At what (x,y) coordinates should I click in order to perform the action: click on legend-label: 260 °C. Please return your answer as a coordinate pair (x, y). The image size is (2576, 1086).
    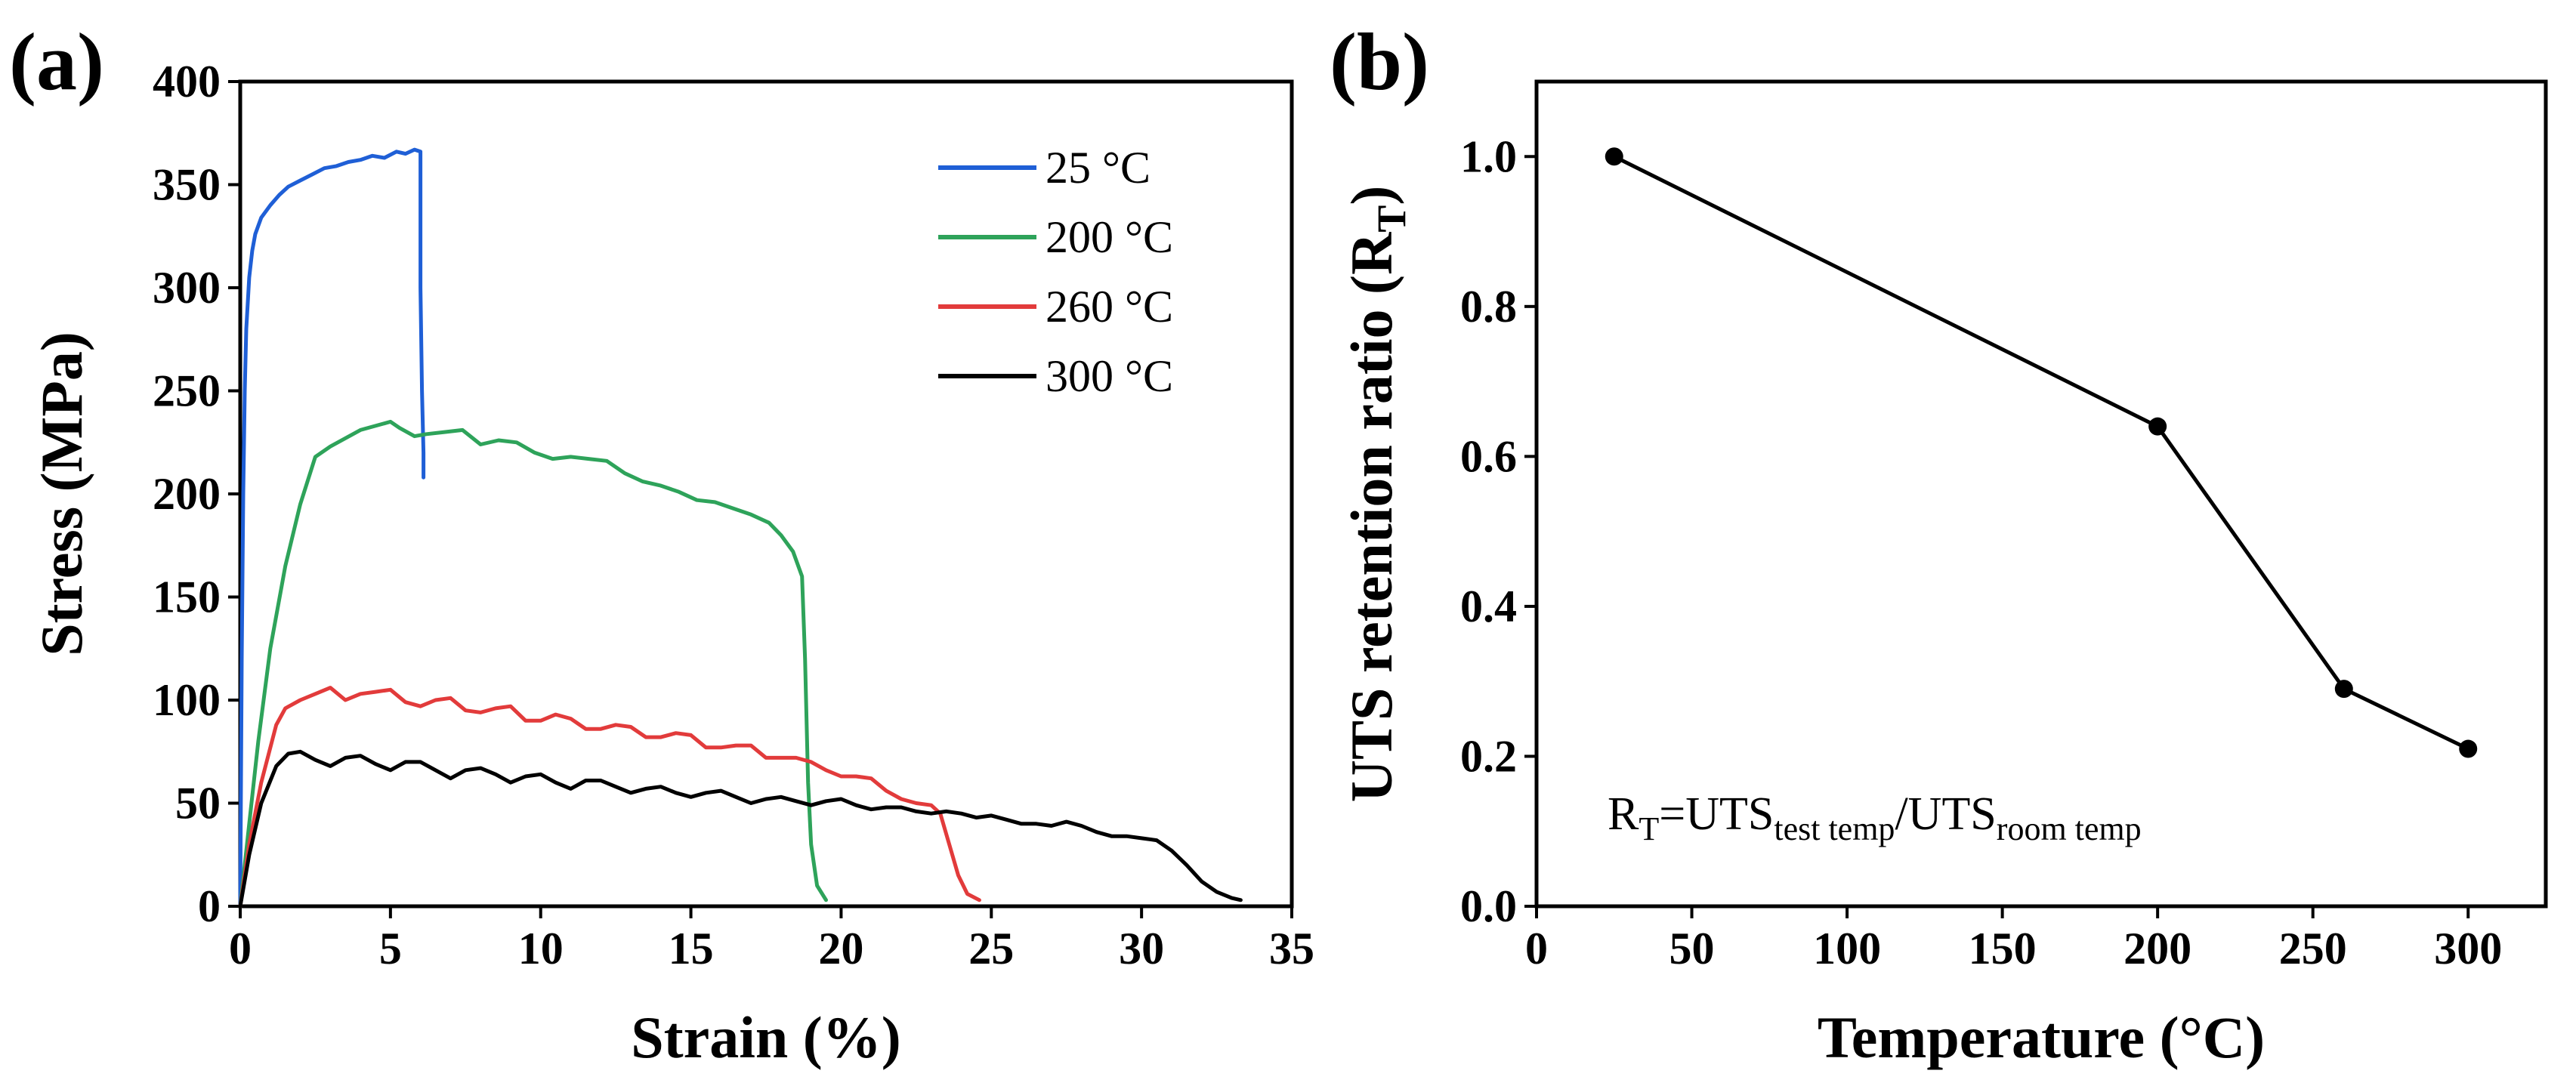
    Looking at the image, I should click on (1109, 307).